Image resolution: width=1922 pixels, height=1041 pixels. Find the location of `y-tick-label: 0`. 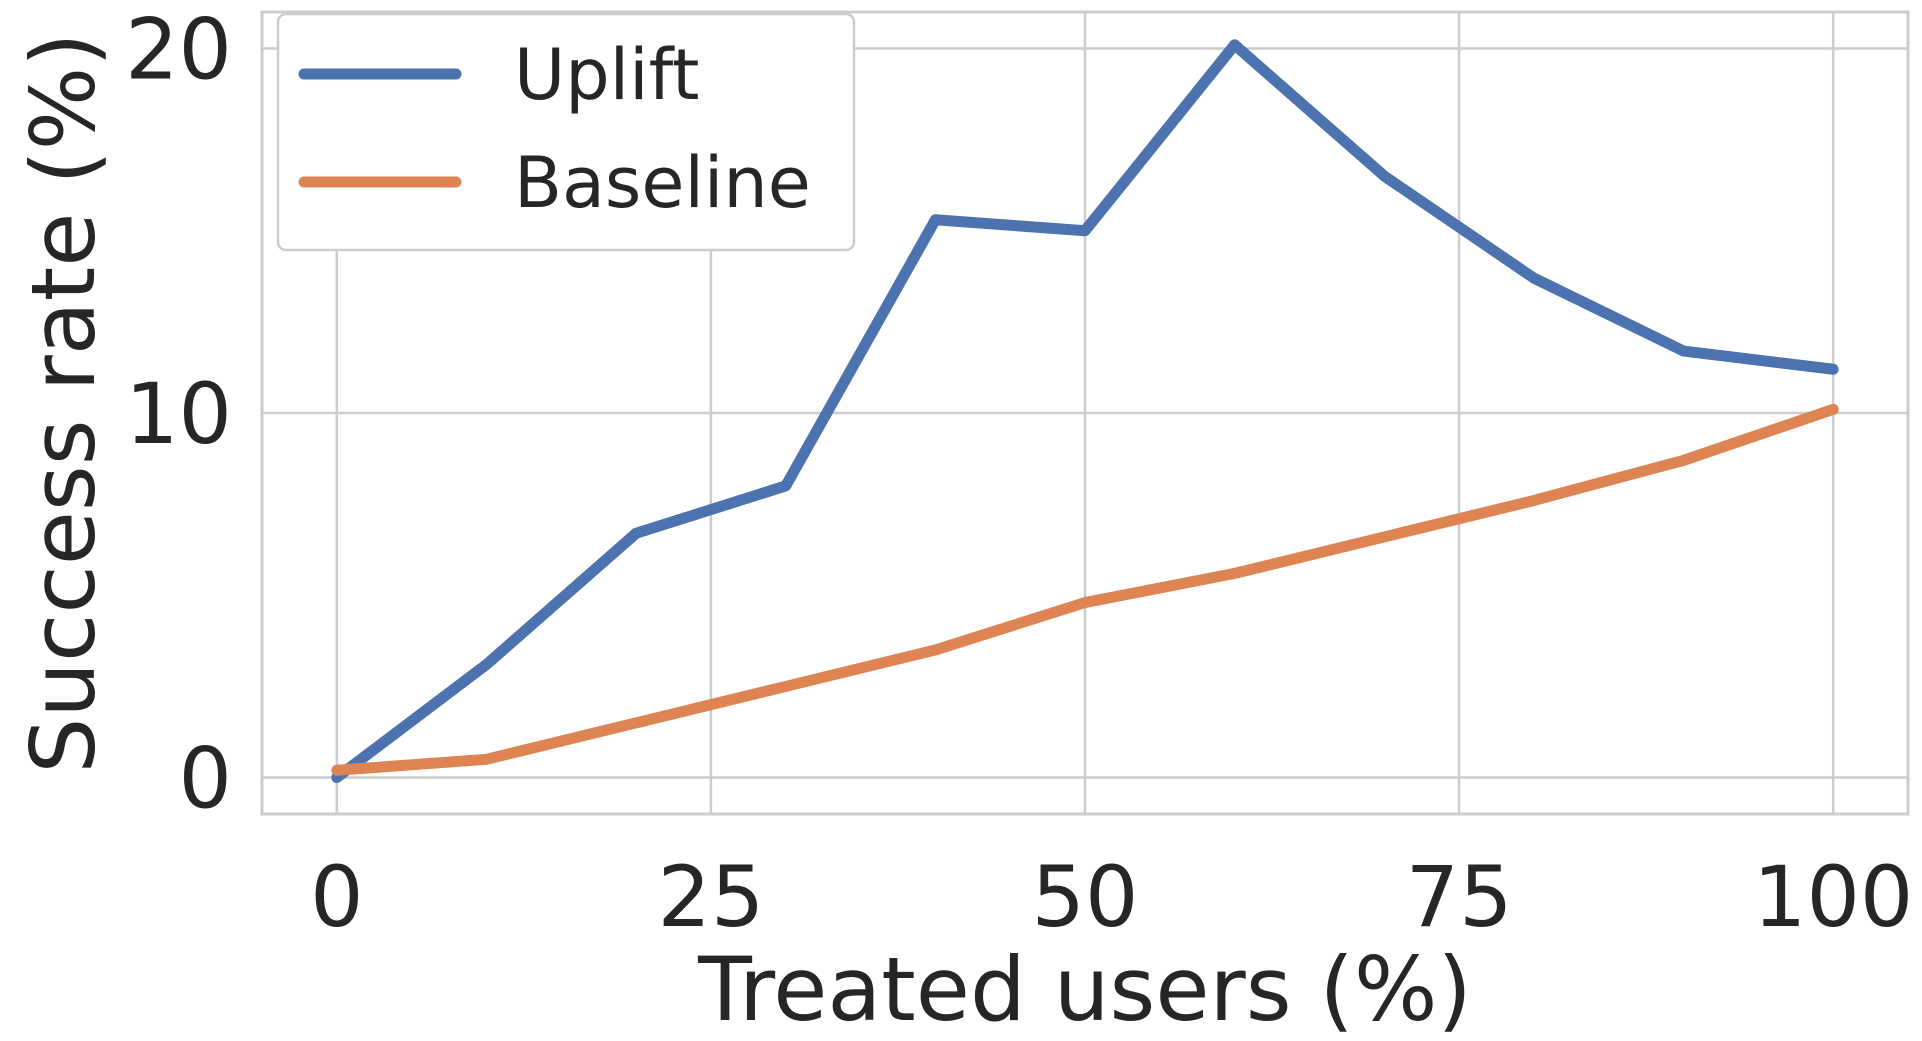

y-tick-label: 0 is located at coordinates (205, 779).